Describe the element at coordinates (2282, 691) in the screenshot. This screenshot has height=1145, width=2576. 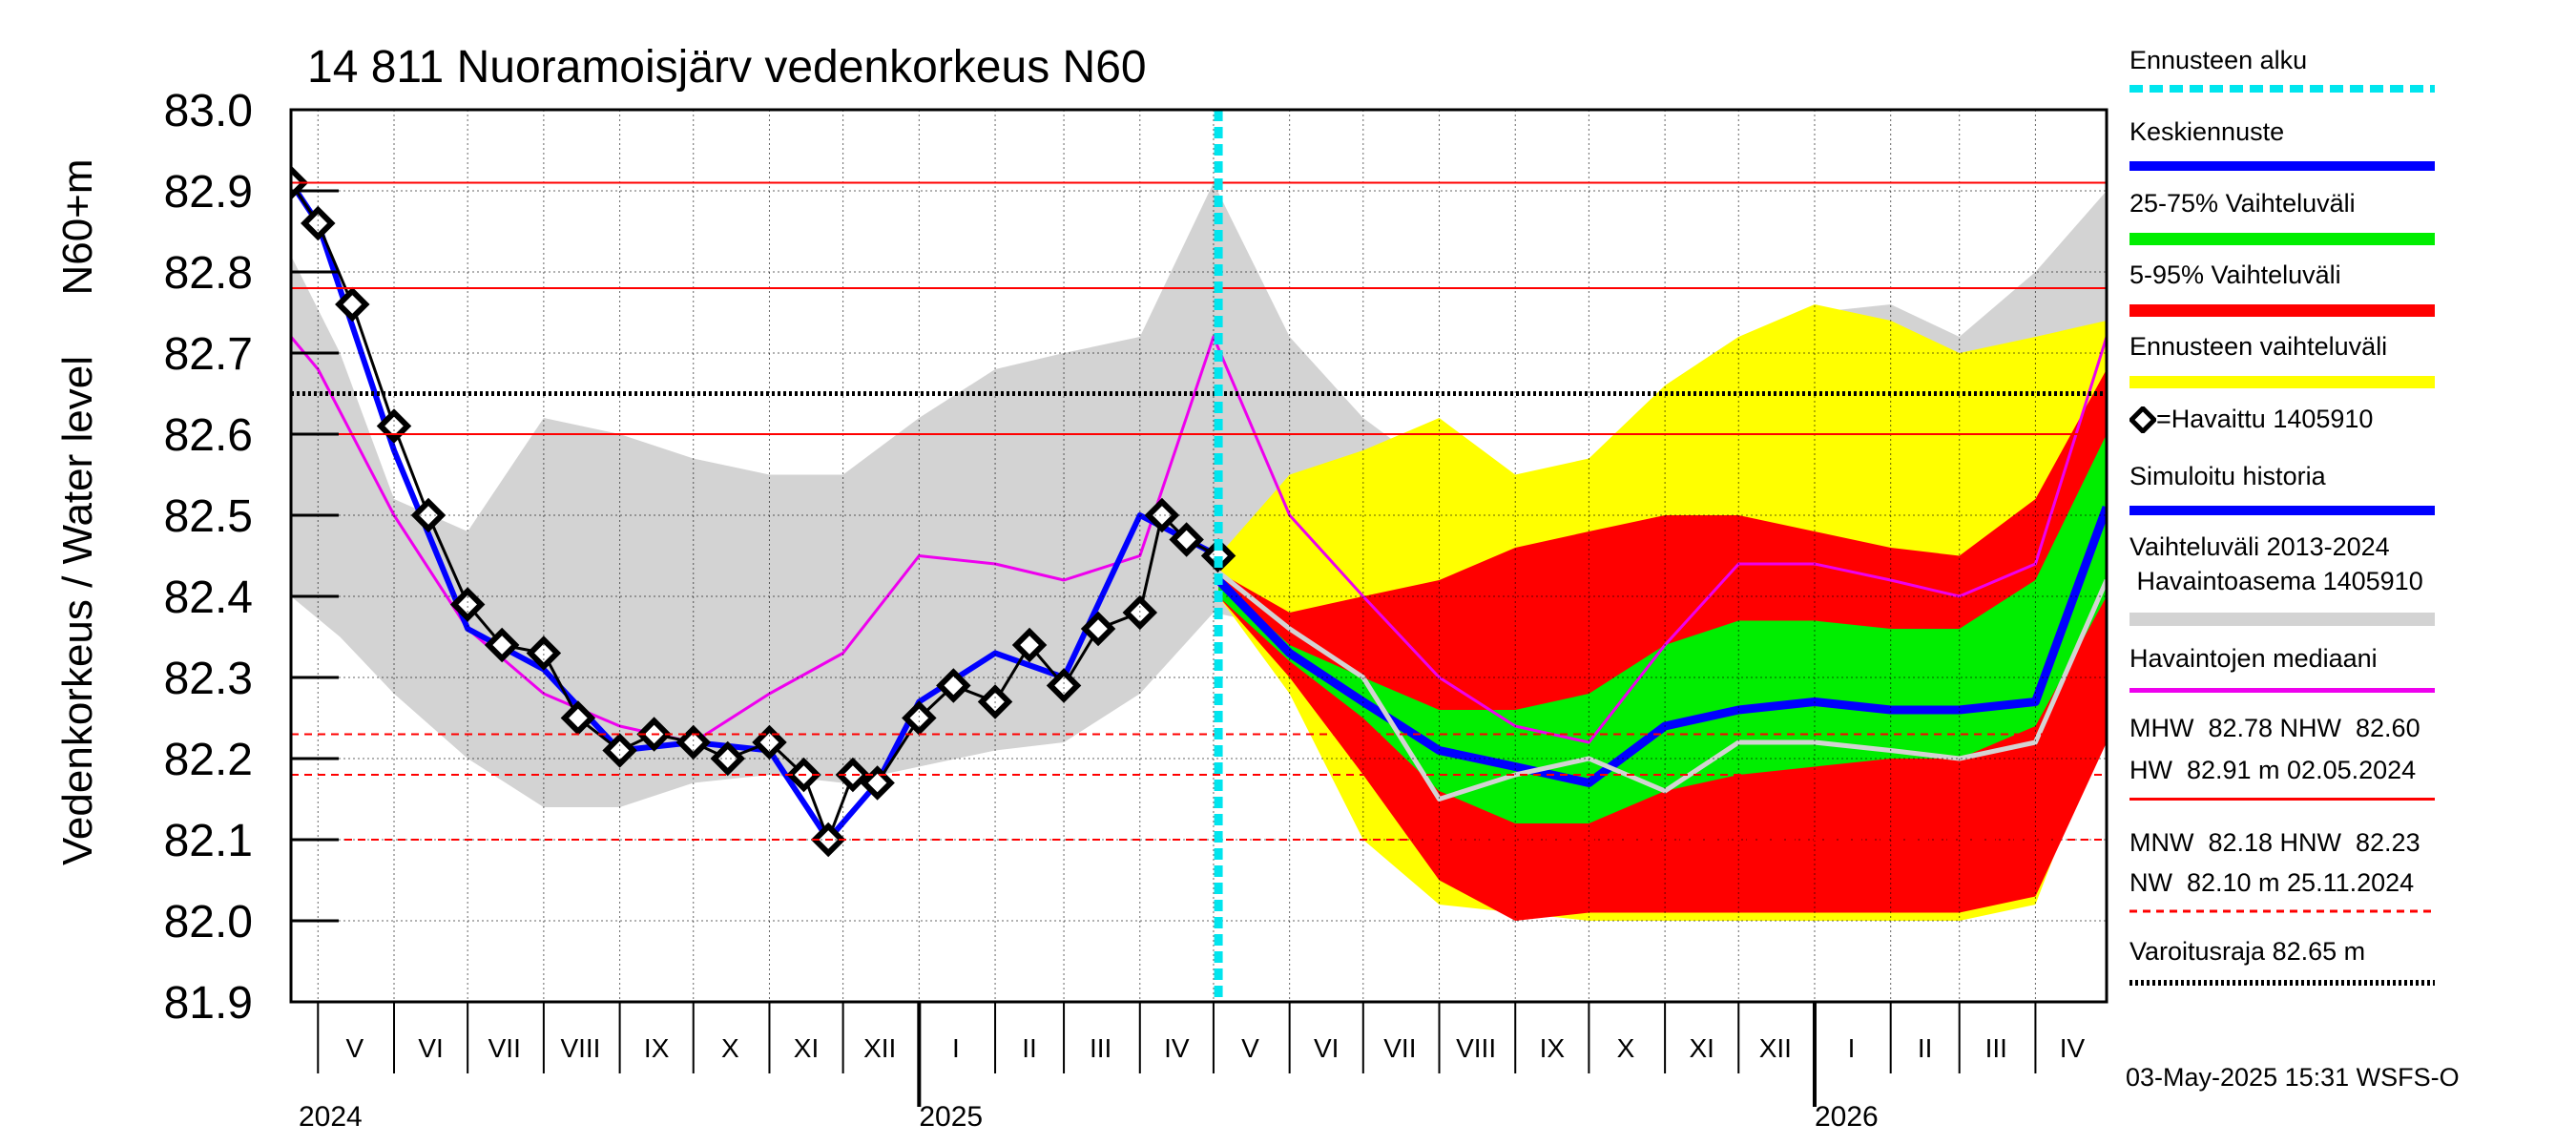
I see `legend-median-swatch` at that location.